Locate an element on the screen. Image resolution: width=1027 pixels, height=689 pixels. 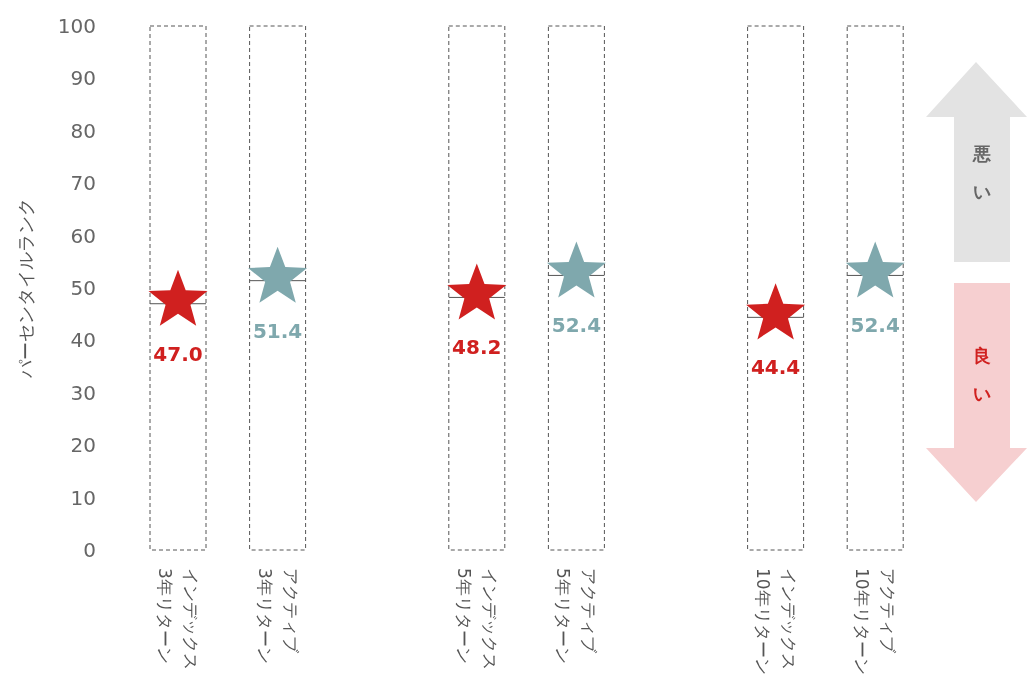
data-label: 48.2 is located at coordinates (477, 347).